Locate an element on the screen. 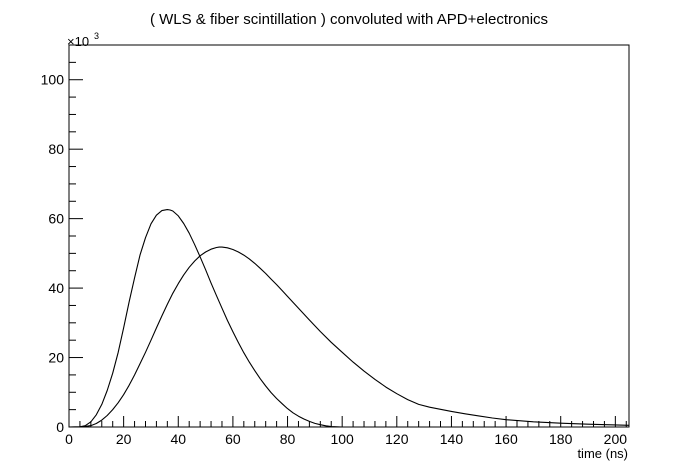 This screenshot has height=474, width=698. x-tick-label: 140 is located at coordinates (452, 439).